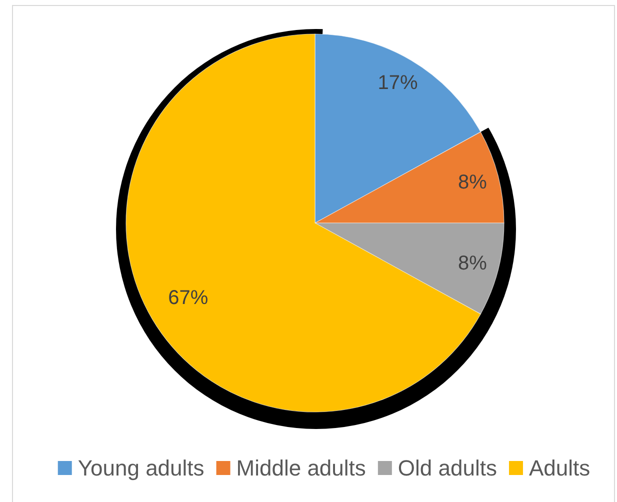 This screenshot has height=502, width=617. Describe the element at coordinates (188, 298) in the screenshot. I see `data-label: 67%` at that location.